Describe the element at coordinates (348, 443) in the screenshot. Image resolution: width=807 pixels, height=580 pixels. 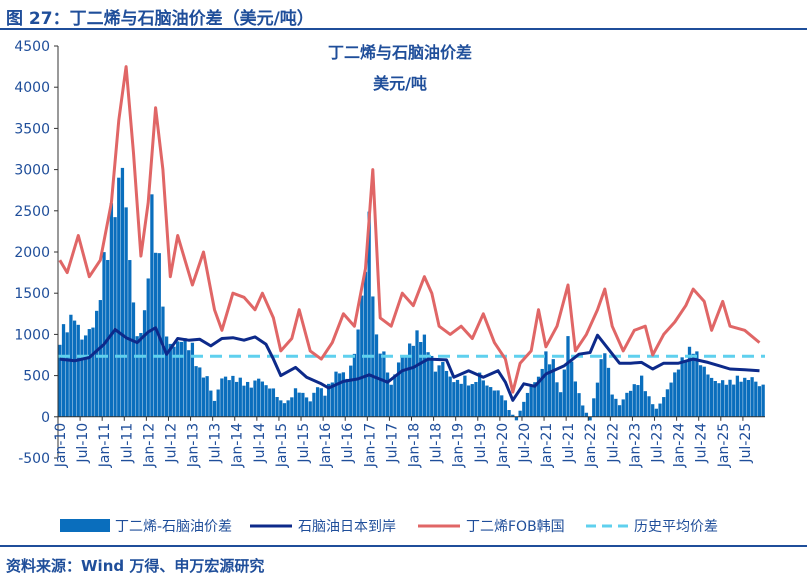
I see `x-tick-label: Jul-16` at that location.